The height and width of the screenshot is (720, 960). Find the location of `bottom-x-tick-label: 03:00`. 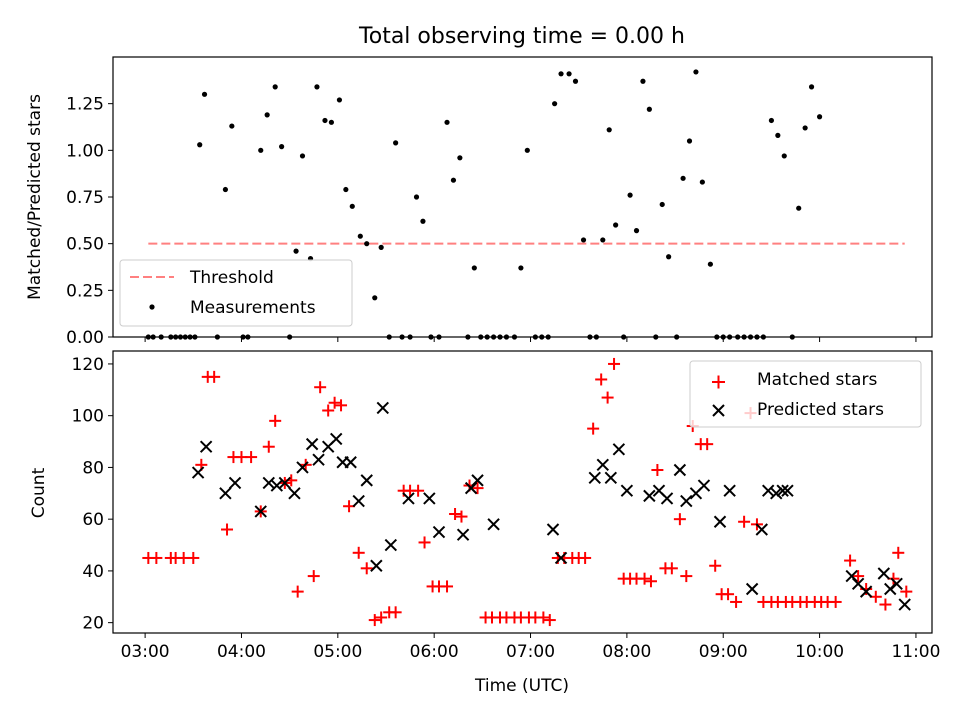

bottom-x-tick-label: 03:00 is located at coordinates (145, 652).